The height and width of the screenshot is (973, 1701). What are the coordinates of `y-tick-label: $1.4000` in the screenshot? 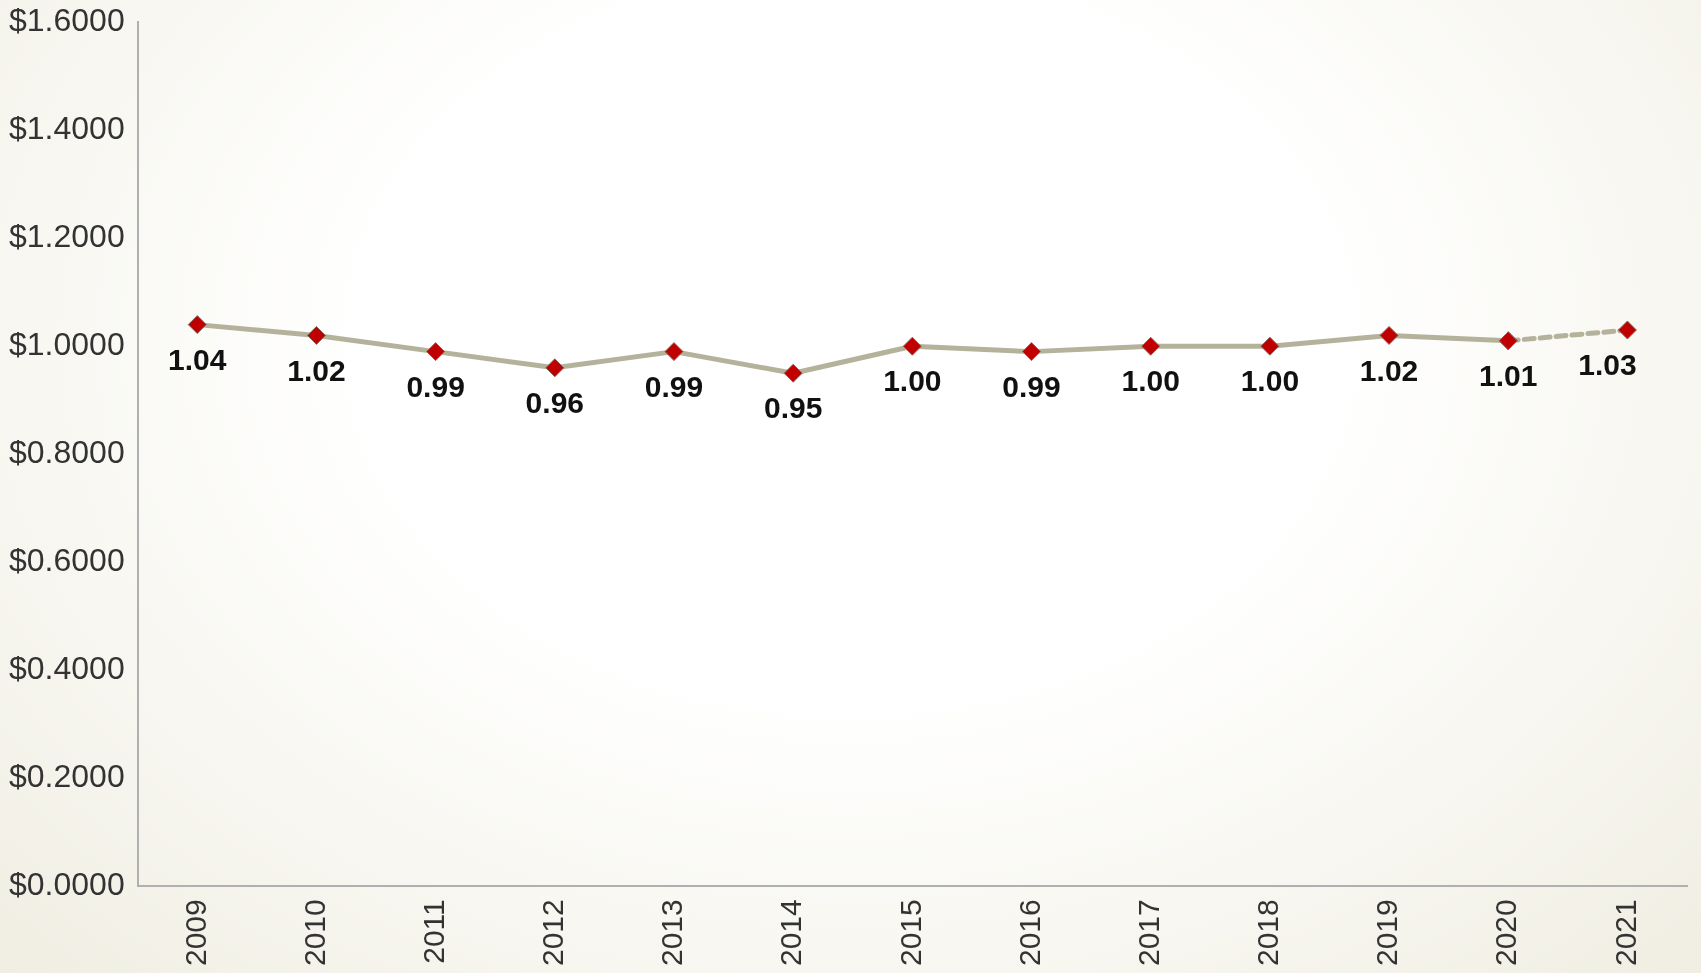 It's located at (67, 128).